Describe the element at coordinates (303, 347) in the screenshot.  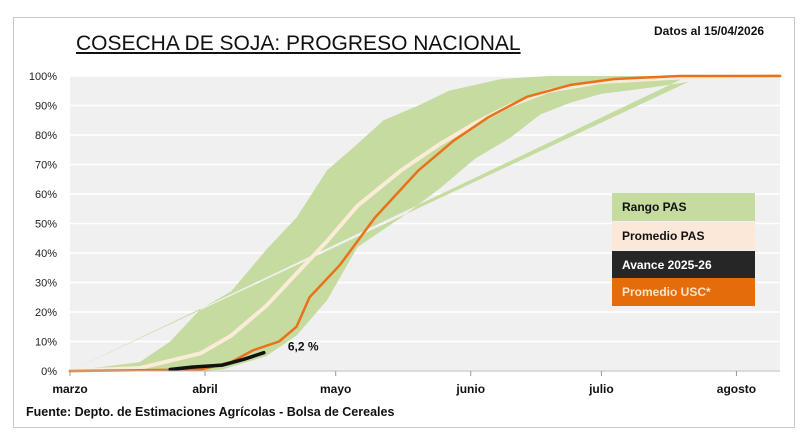
I see `current-value-label: 6,2 %` at that location.